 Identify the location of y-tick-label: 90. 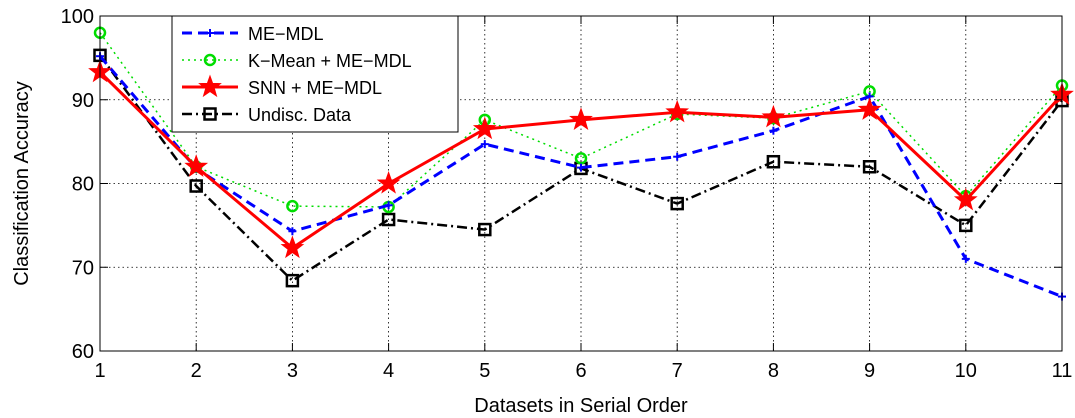
(83, 101).